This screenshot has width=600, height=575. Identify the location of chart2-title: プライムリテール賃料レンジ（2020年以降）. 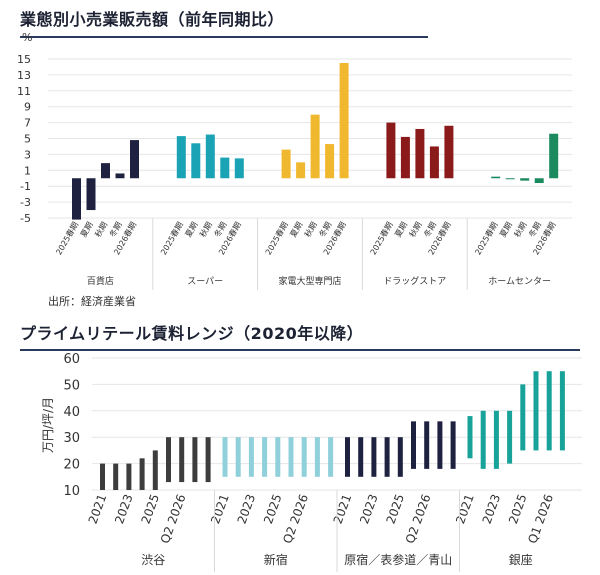
(192, 333).